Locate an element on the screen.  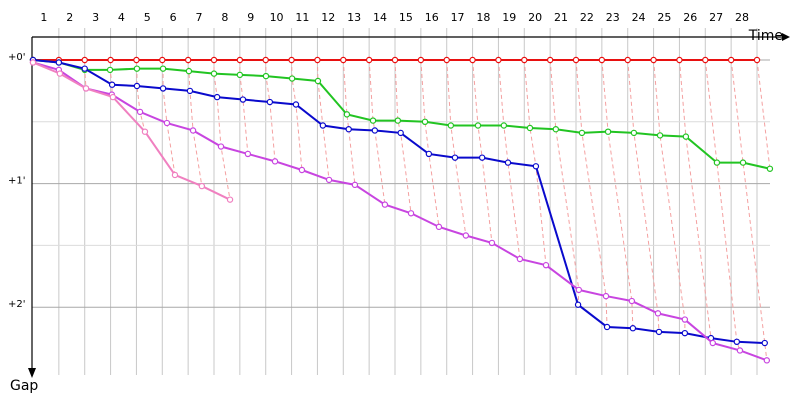
x-tick-label: 1 is located at coordinates (43, 17).